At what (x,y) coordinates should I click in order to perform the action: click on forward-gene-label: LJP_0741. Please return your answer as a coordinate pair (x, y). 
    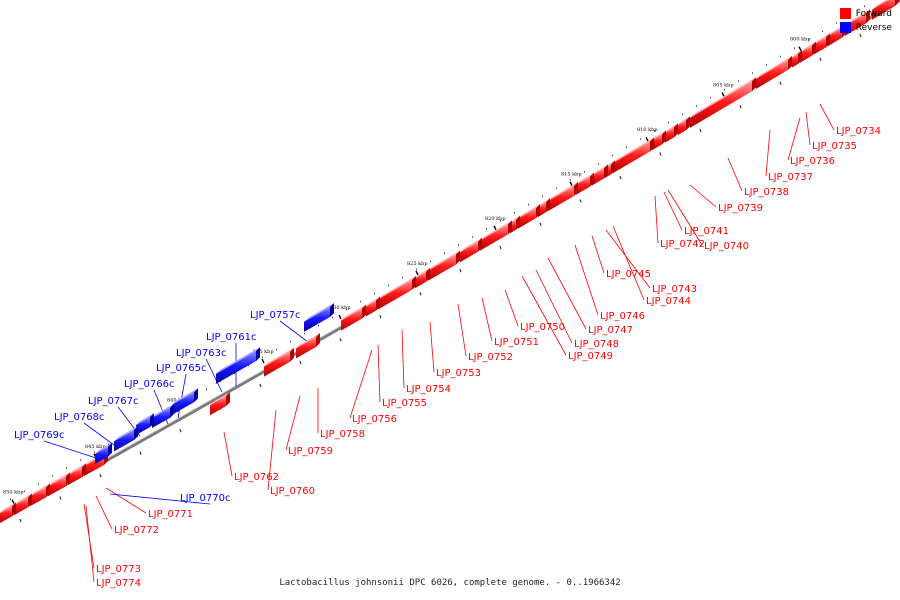
    Looking at the image, I should click on (706, 231).